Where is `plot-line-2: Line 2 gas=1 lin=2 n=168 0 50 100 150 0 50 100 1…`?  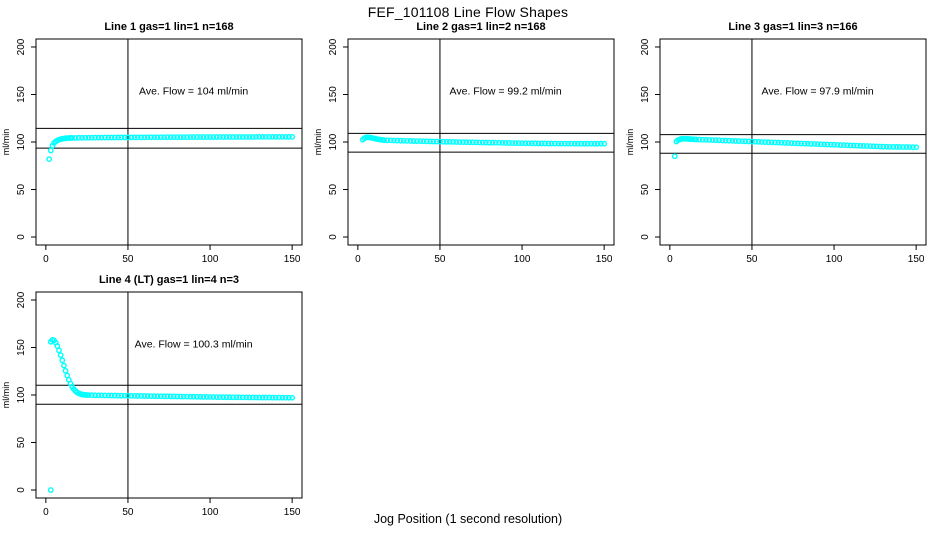 plot-line-2: Line 2 gas=1 lin=2 n=168 0 50 100 150 0 50 100 1… is located at coordinates (464, 143).